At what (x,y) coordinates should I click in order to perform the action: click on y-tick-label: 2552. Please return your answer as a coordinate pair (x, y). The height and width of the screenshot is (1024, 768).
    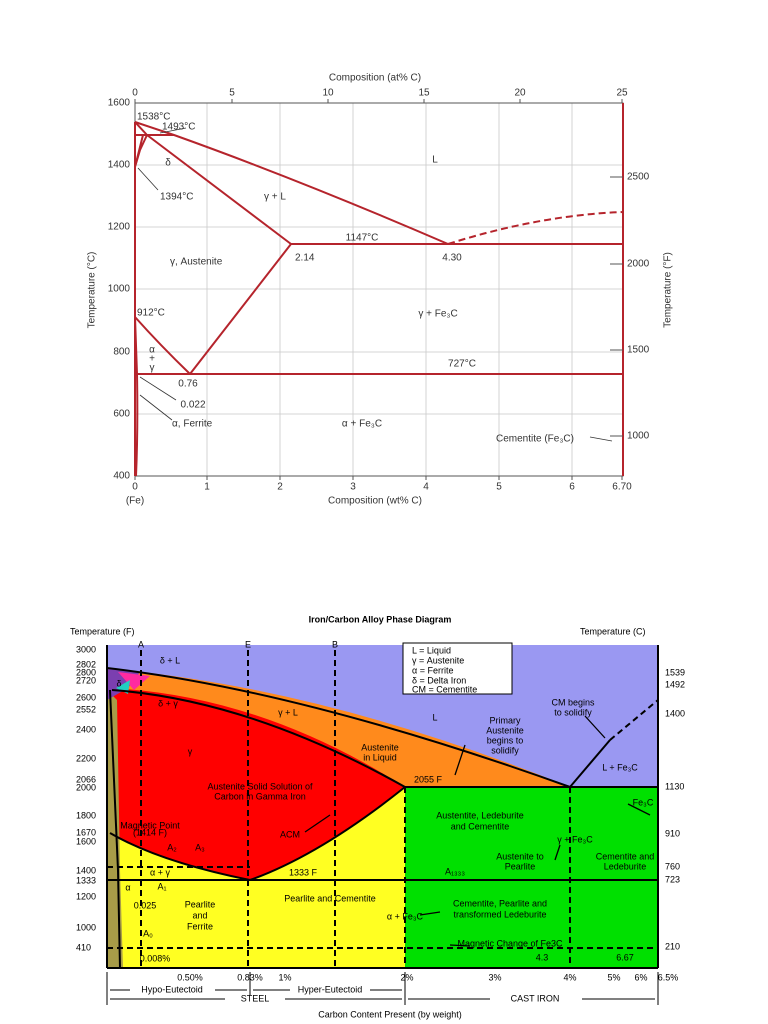
    Looking at the image, I should click on (86, 709).